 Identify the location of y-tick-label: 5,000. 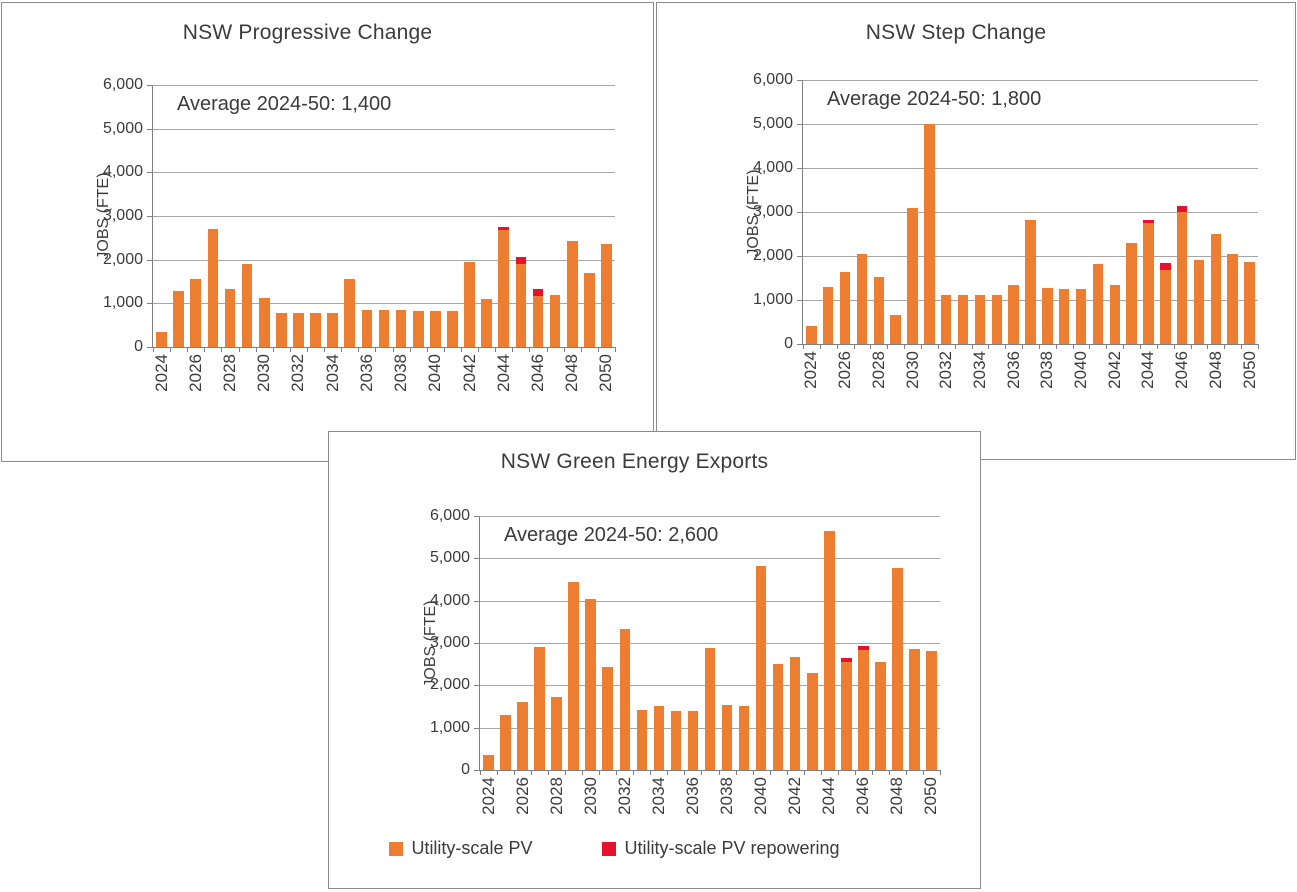
(449, 557).